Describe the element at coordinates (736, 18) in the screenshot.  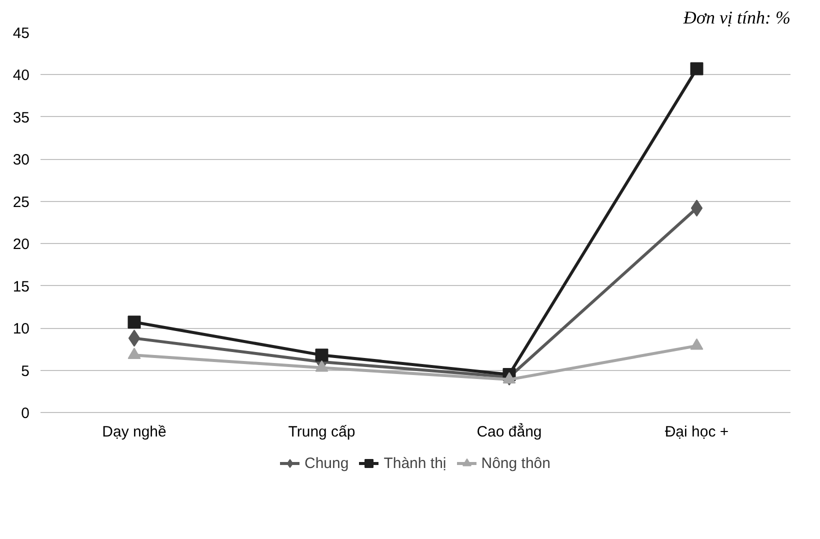
I see `text: Đơn vị tính: %` at that location.